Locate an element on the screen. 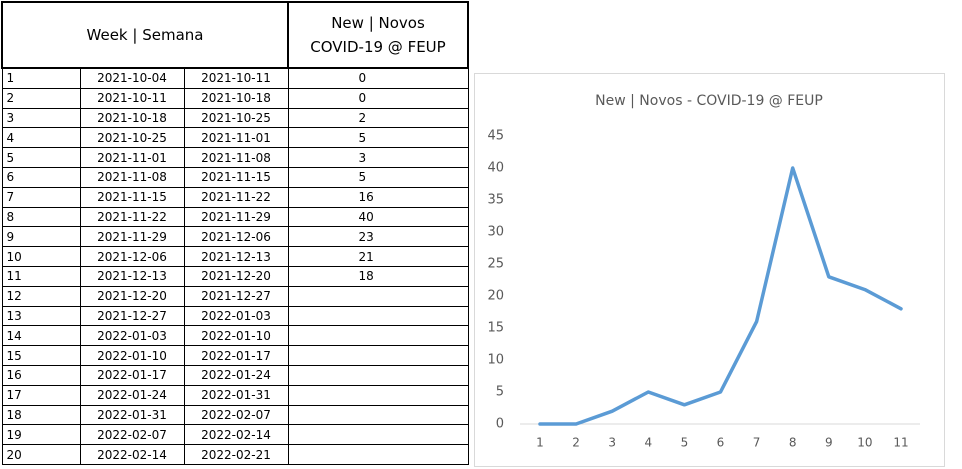  x-tick-label: 7 is located at coordinates (757, 443).